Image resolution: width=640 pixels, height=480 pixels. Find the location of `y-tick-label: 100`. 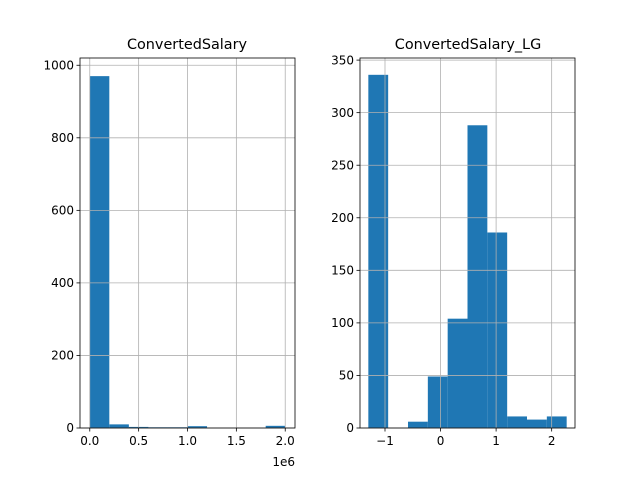

y-tick-label: 100 is located at coordinates (342, 323).